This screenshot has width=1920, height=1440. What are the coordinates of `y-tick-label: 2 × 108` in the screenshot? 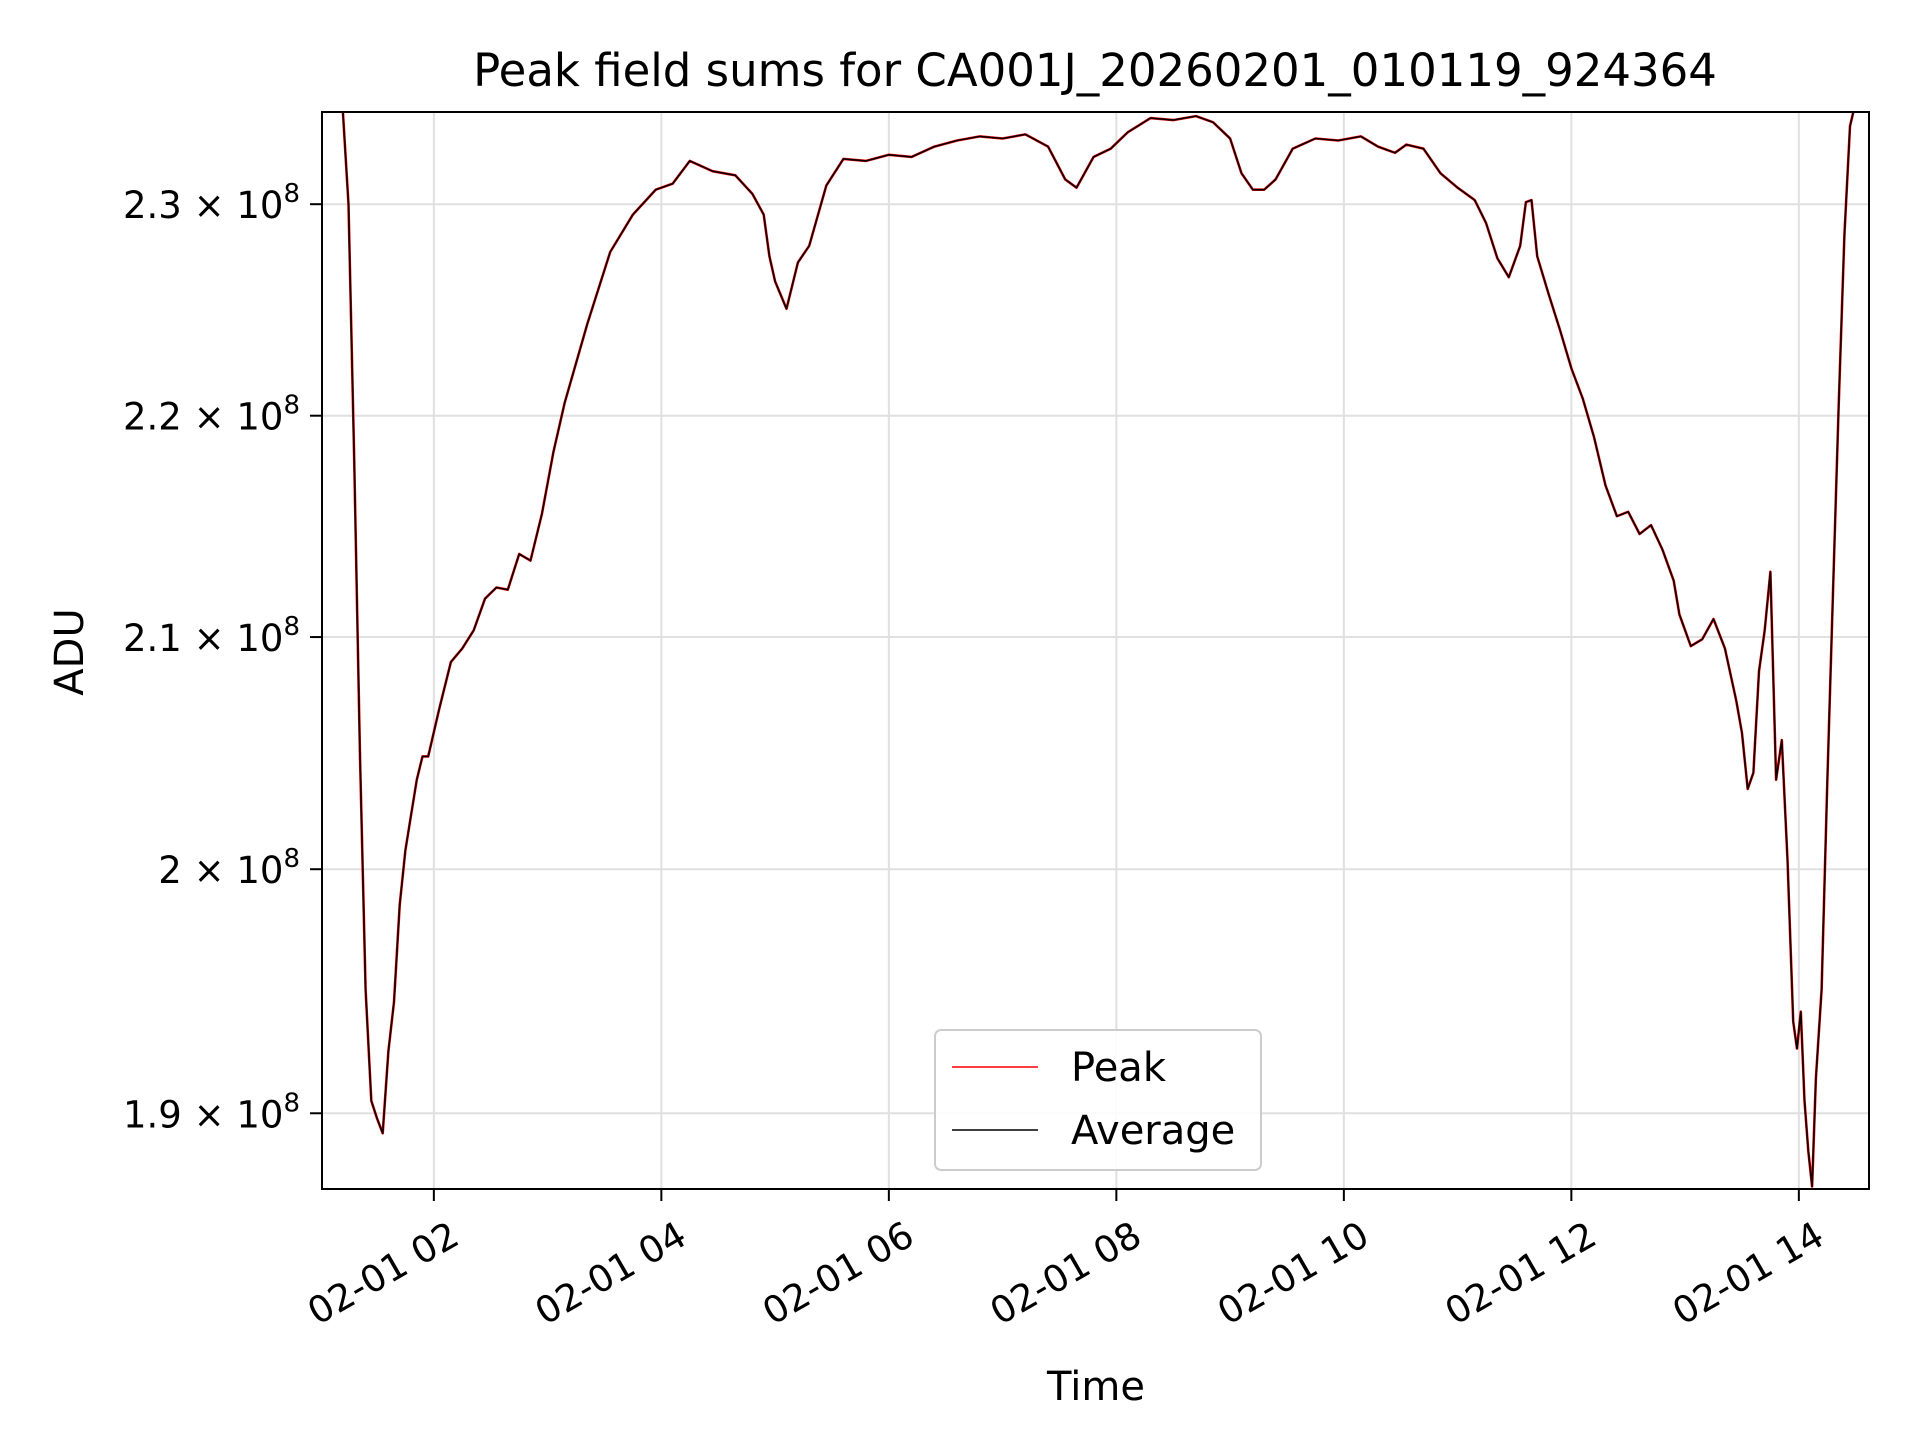 It's located at (229, 868).